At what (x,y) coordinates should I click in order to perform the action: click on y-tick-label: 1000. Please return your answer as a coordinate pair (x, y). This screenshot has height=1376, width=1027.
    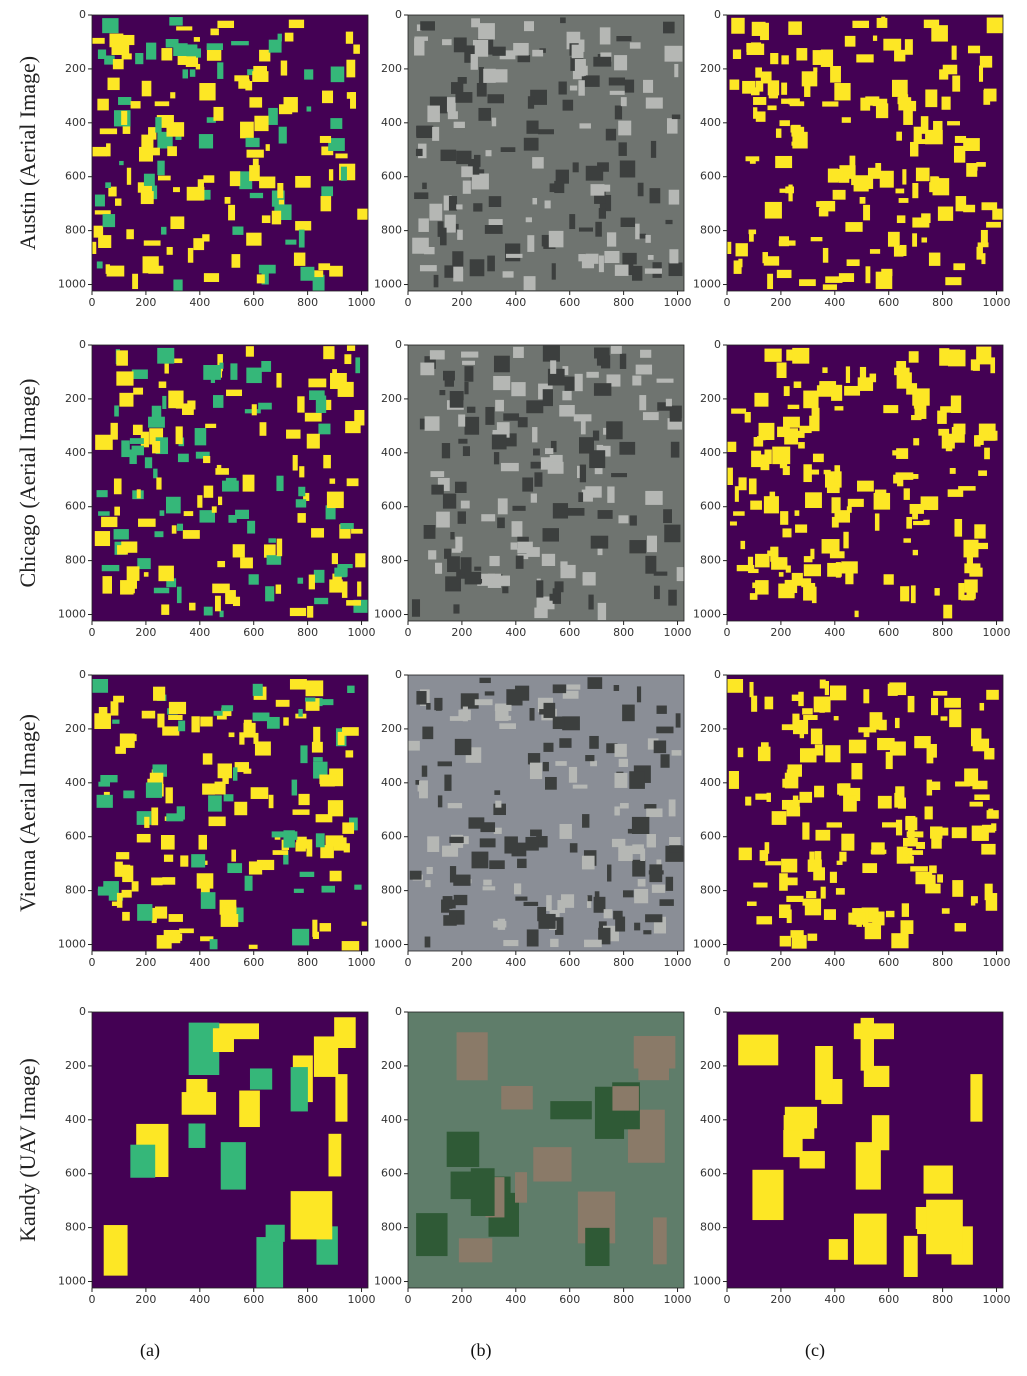
    Looking at the image, I should click on (707, 284).